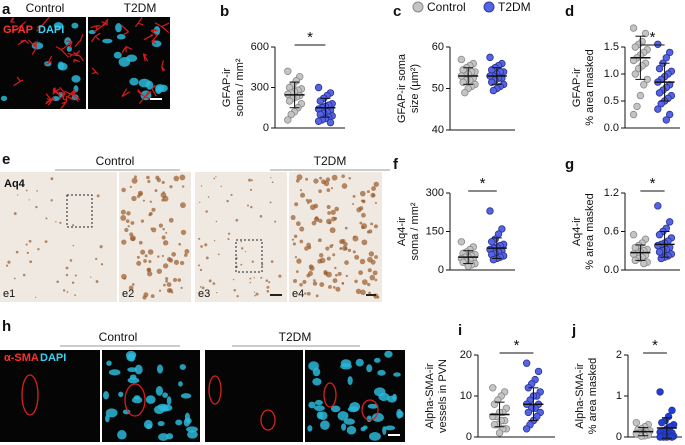 This screenshot has width=685, height=445. Describe the element at coordinates (415, 88) in the screenshot. I see `y-axis-label: size (µm²)` at that location.